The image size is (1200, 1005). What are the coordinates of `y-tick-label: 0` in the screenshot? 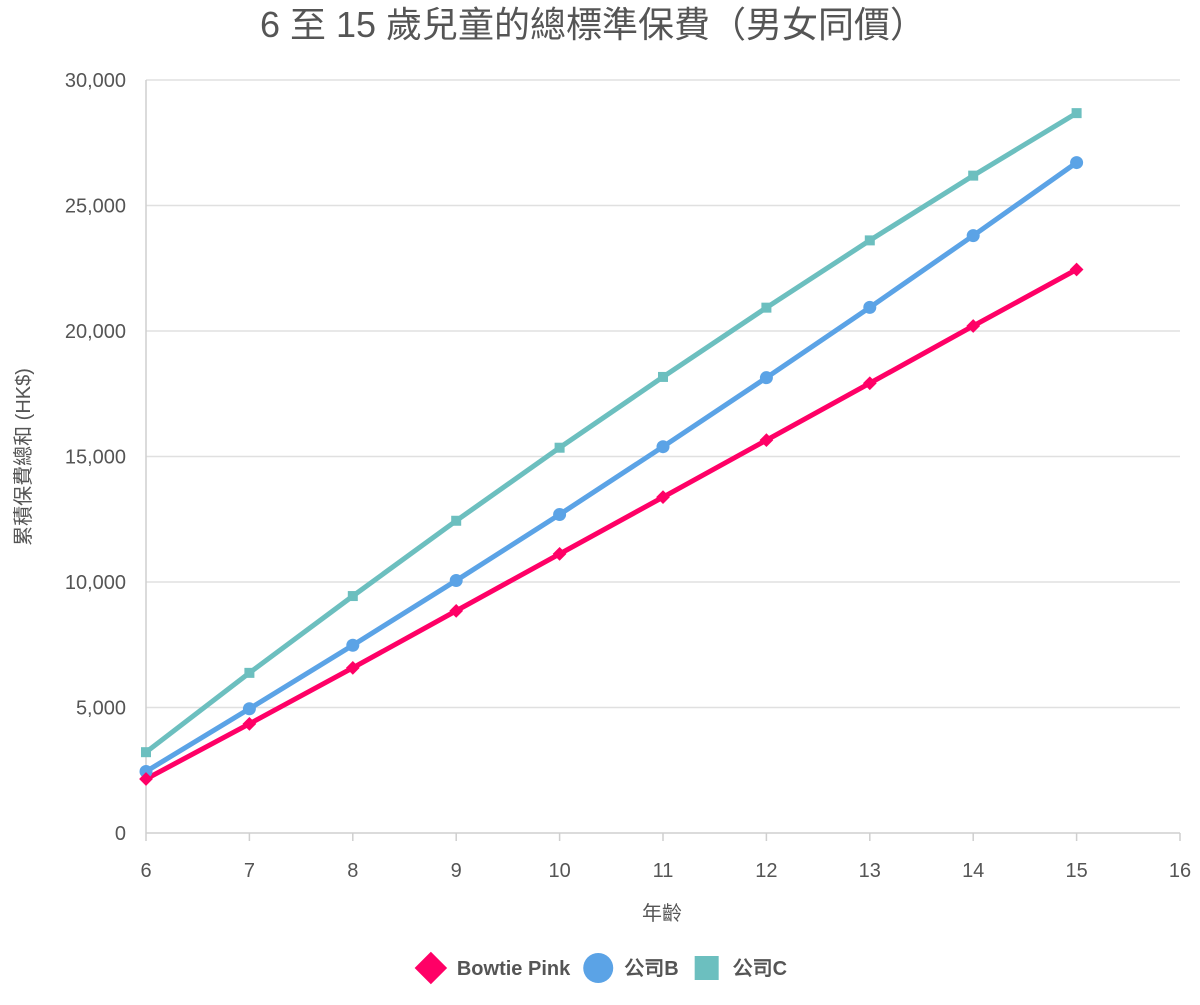 It's located at (120, 834).